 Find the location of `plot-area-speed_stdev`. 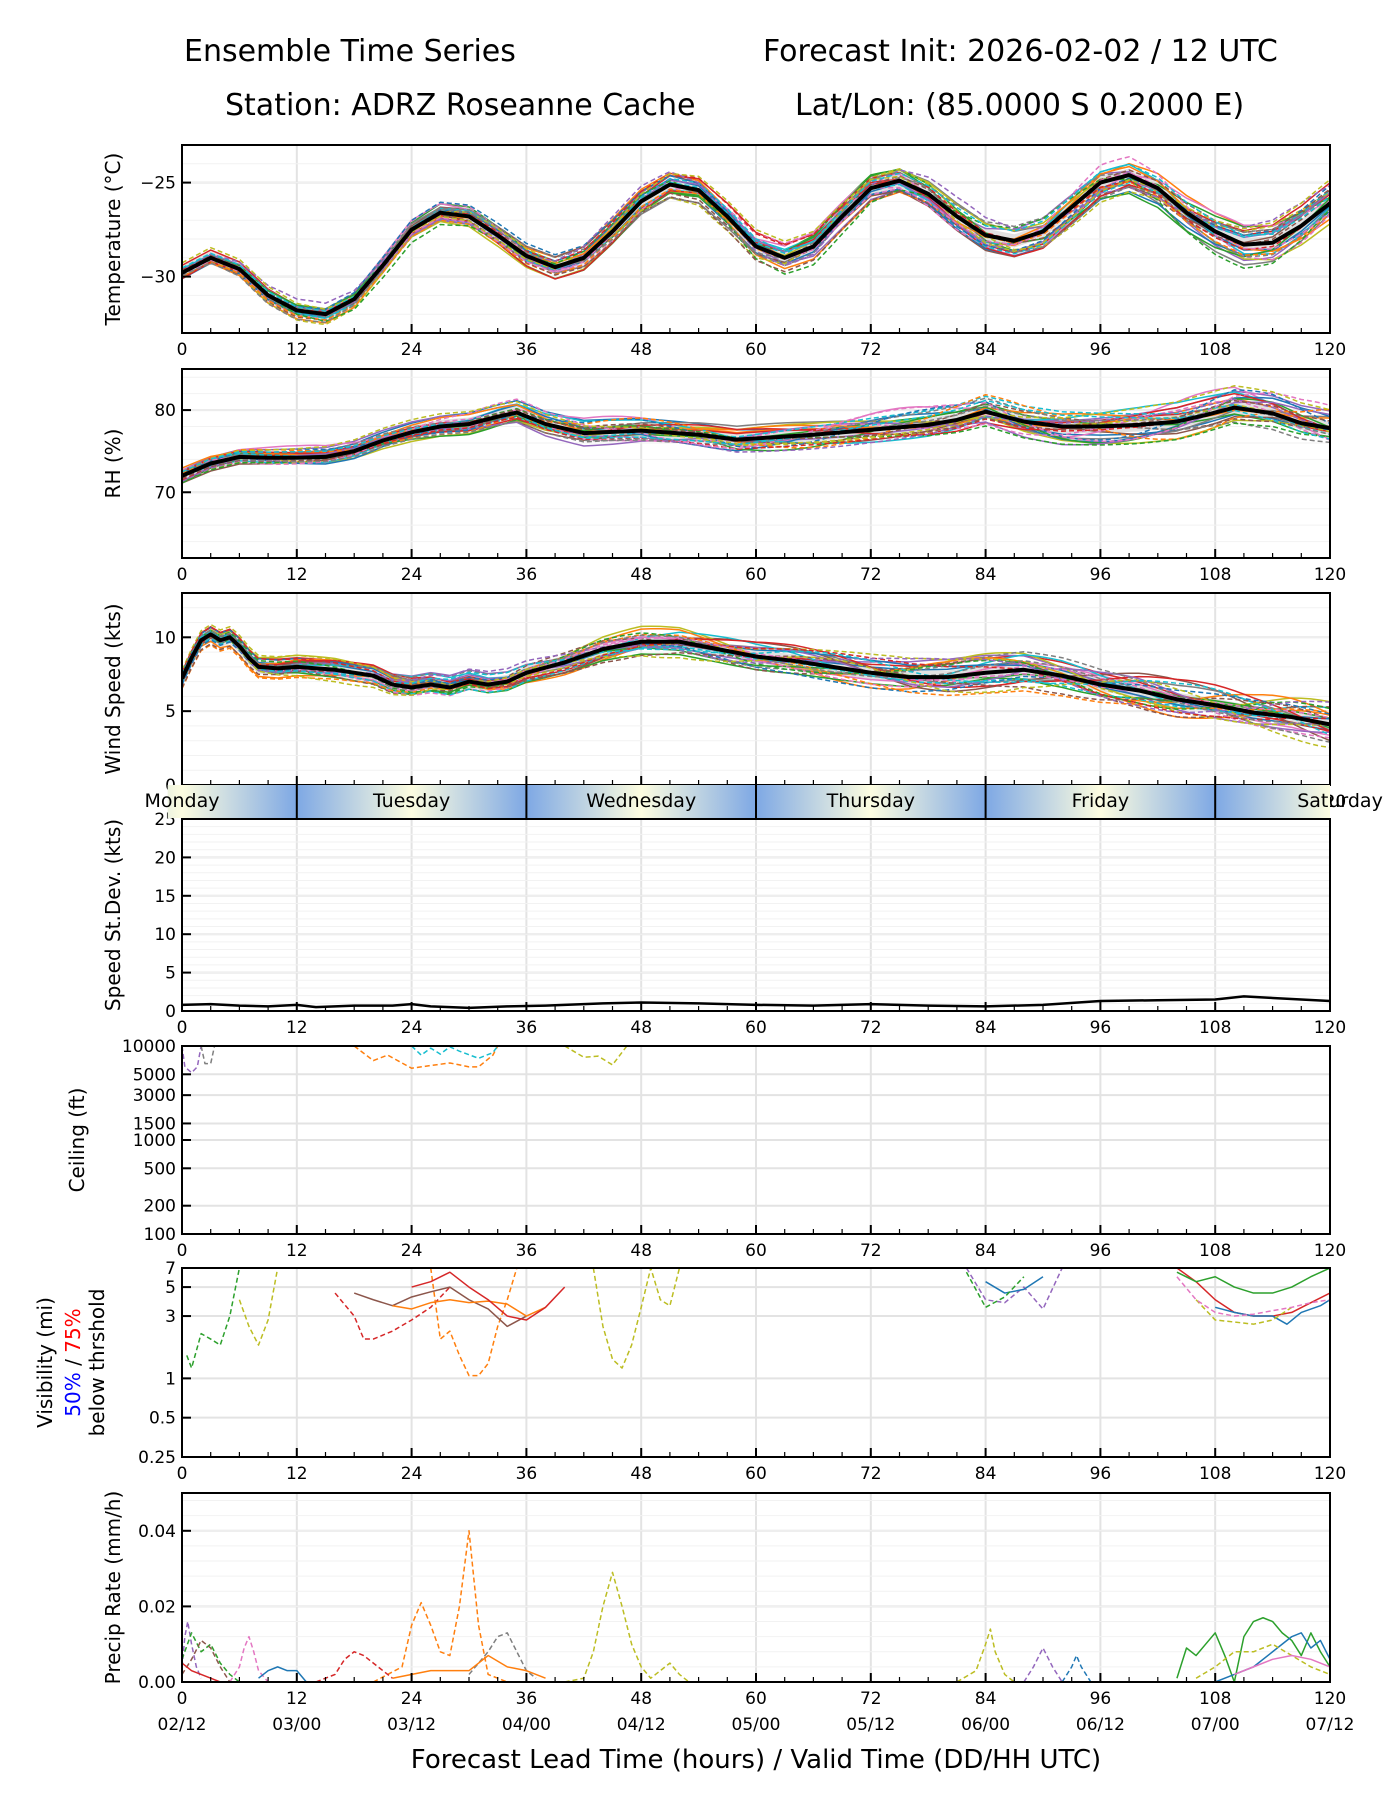

plot-area-speed_stdev is located at coordinates (756, 1002).